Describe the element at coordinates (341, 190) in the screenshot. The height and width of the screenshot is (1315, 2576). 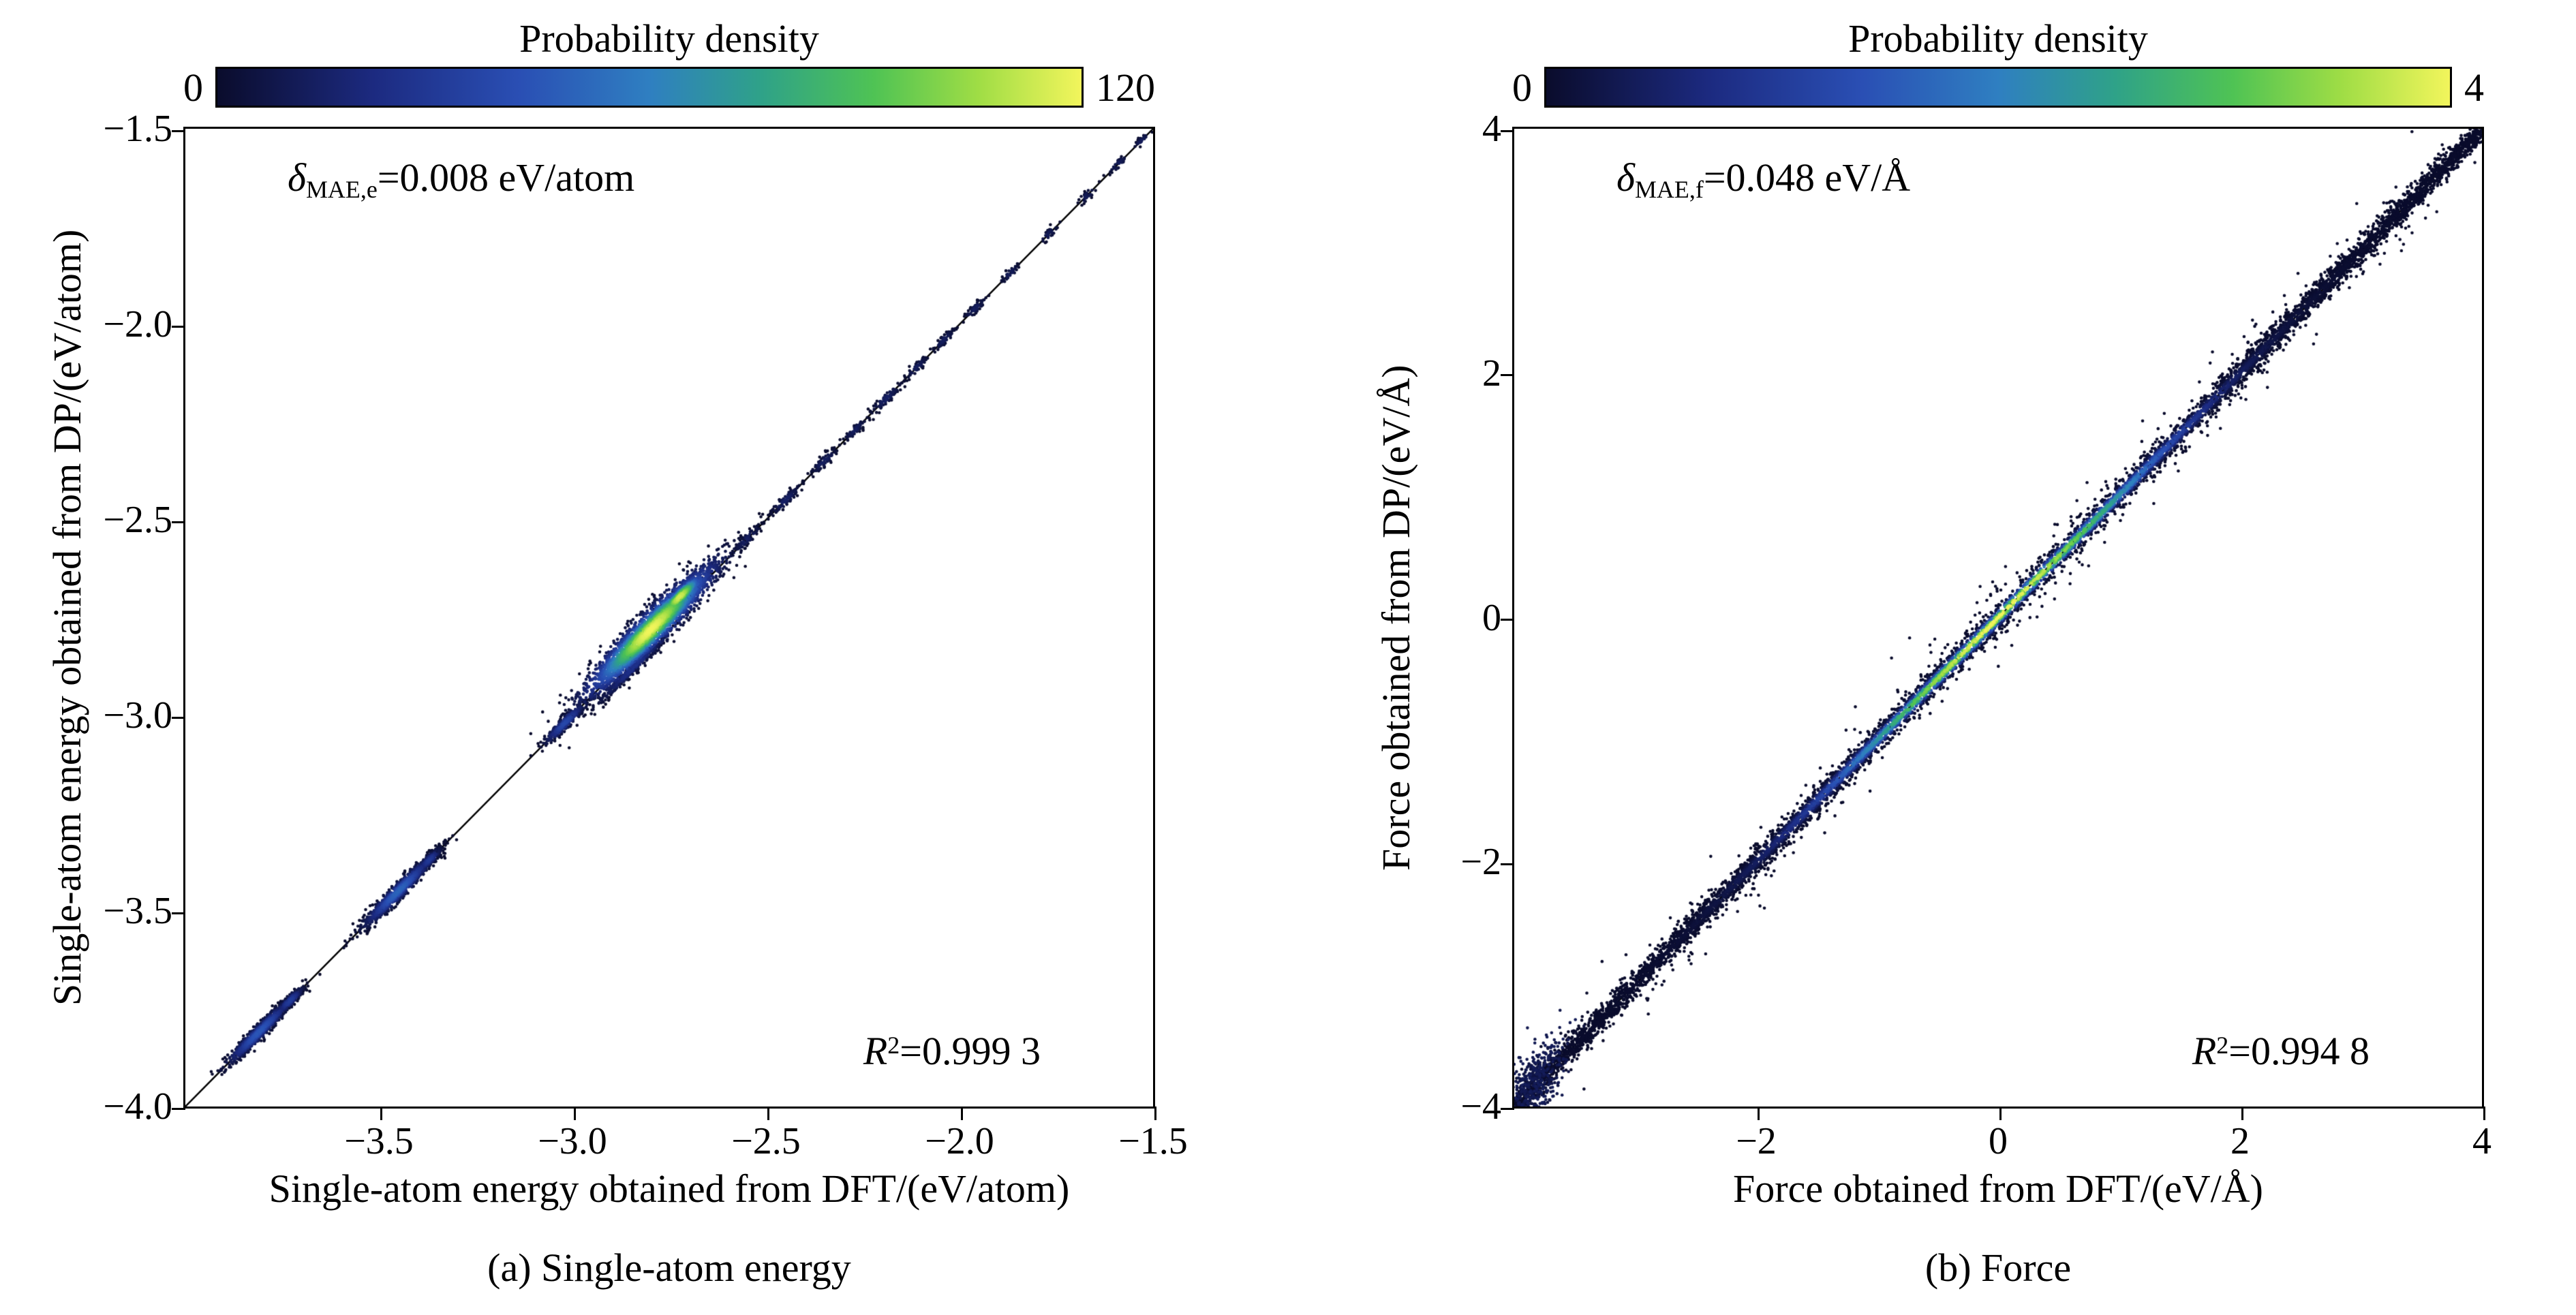
I see `delta-subscript: MAE,e` at that location.